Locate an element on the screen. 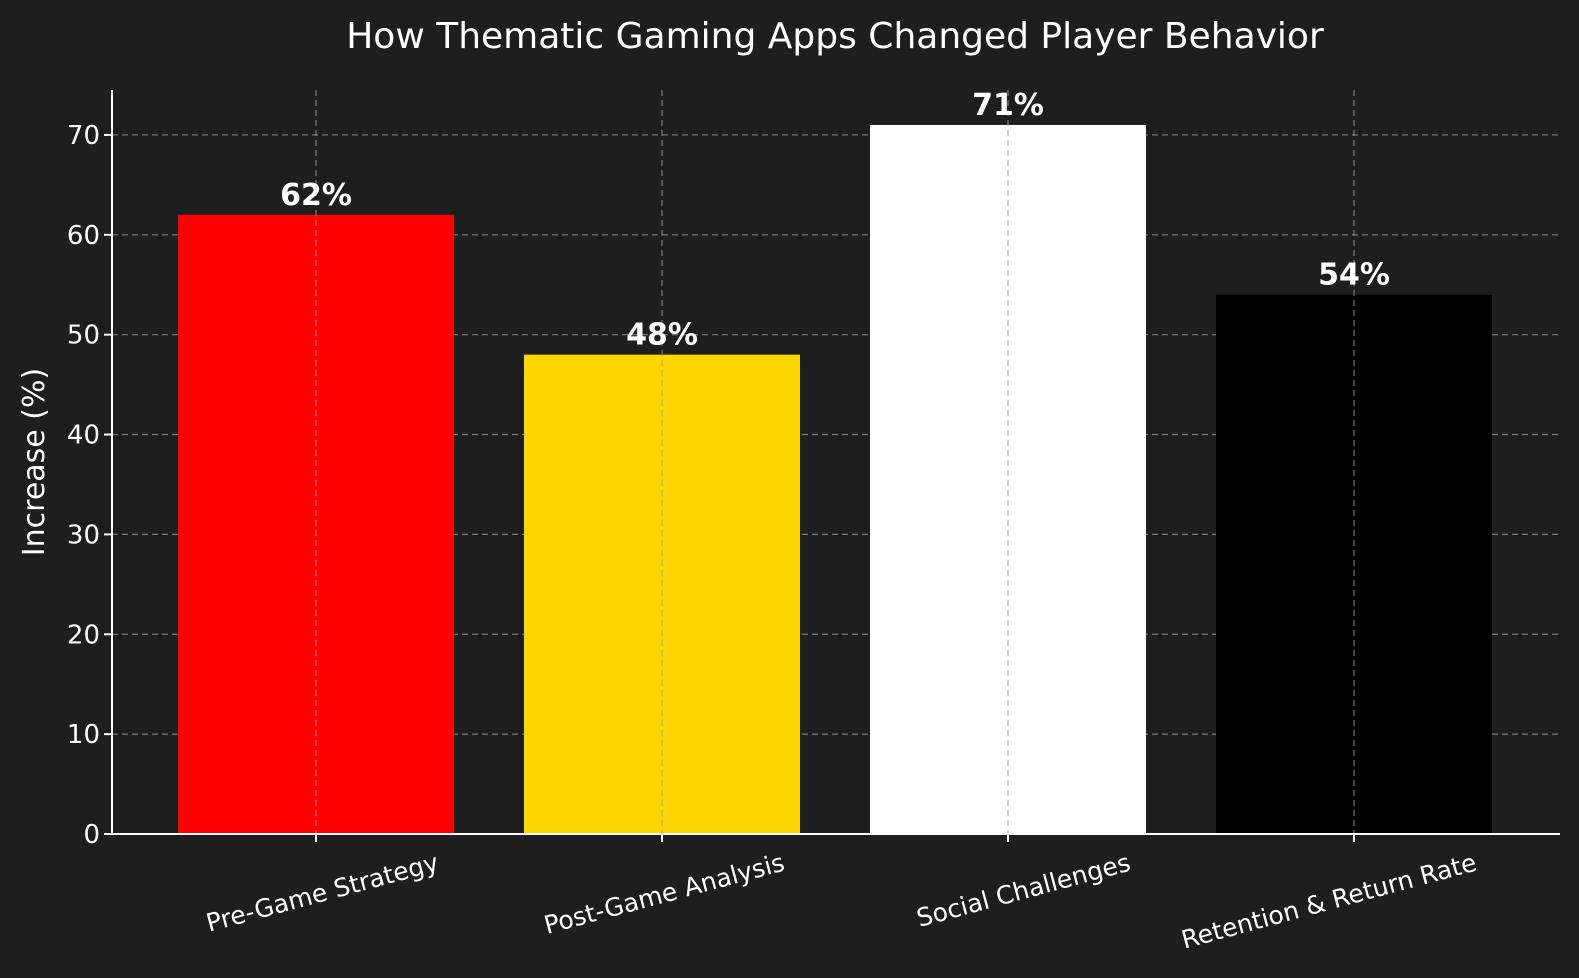 The width and height of the screenshot is (1579, 978). y-ticks: 0 10 20 30 40 50 60 70 is located at coordinates (89, 485).